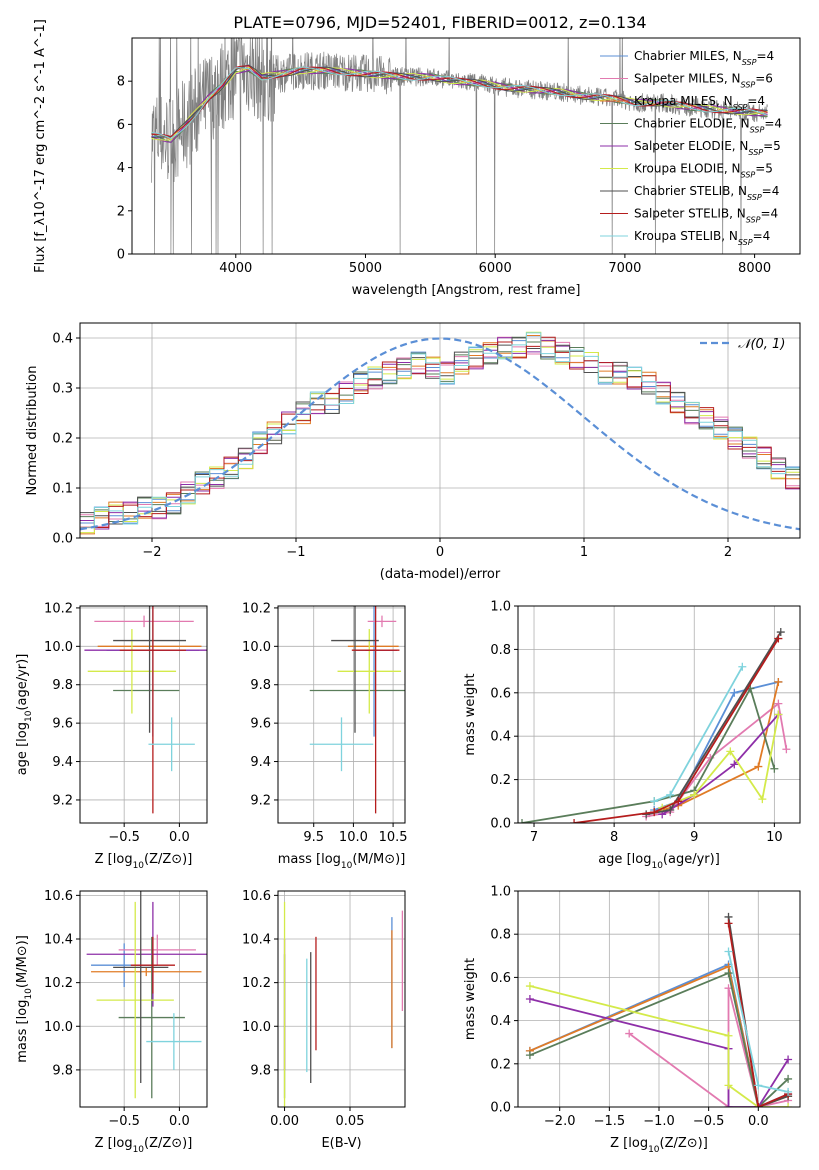 This screenshot has width=819, height=1170. I want to click on series-salpeter-elodie, so click(659, 1052).